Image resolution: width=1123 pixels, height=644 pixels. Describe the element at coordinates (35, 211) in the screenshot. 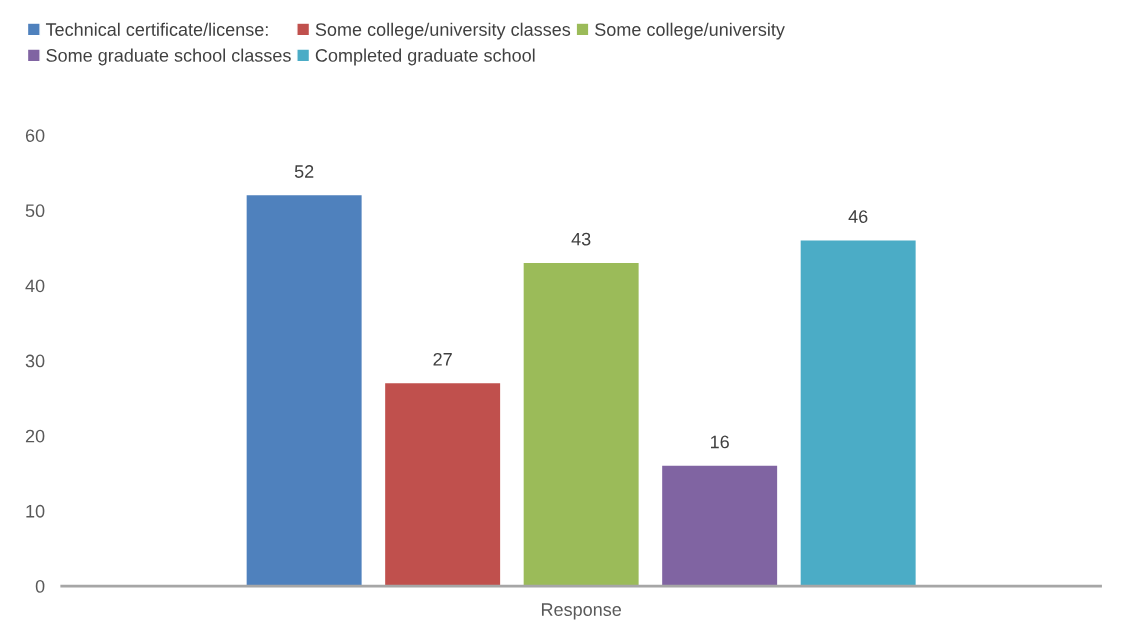

I see `y-tick-label: 50` at that location.